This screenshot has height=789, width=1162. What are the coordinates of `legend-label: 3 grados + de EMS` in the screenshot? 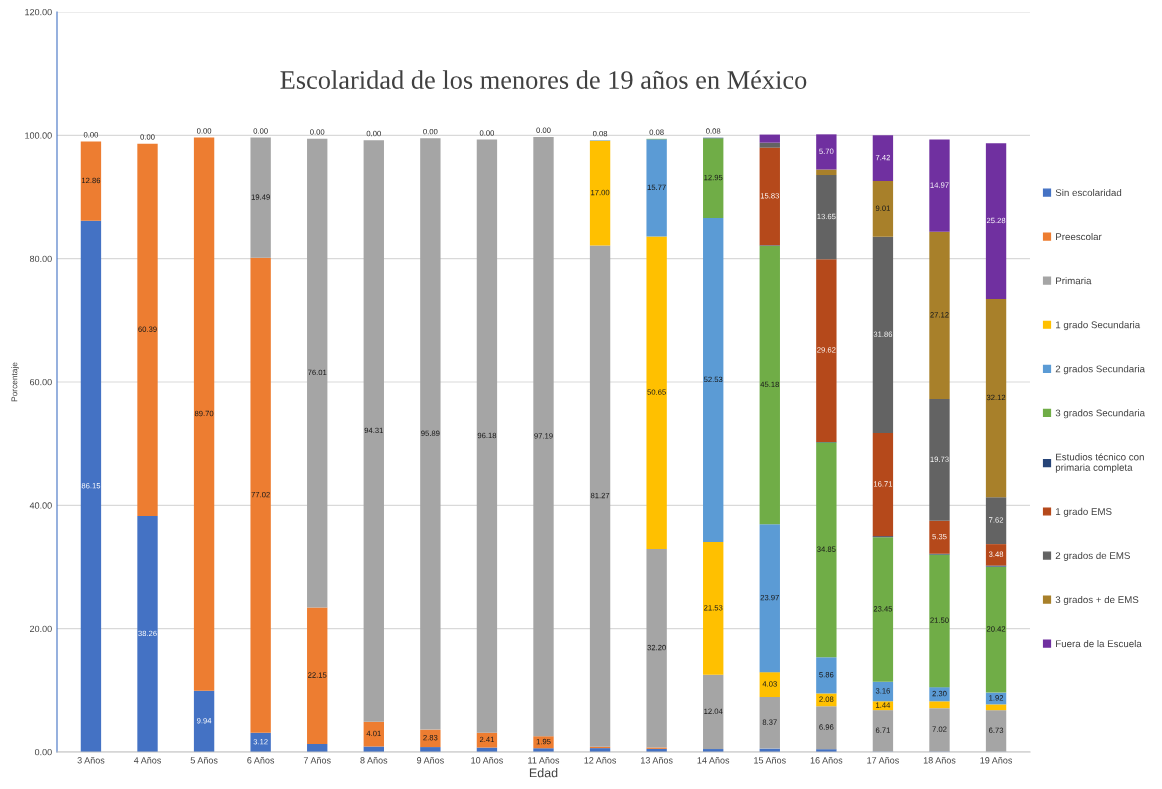 It's located at (1097, 600).